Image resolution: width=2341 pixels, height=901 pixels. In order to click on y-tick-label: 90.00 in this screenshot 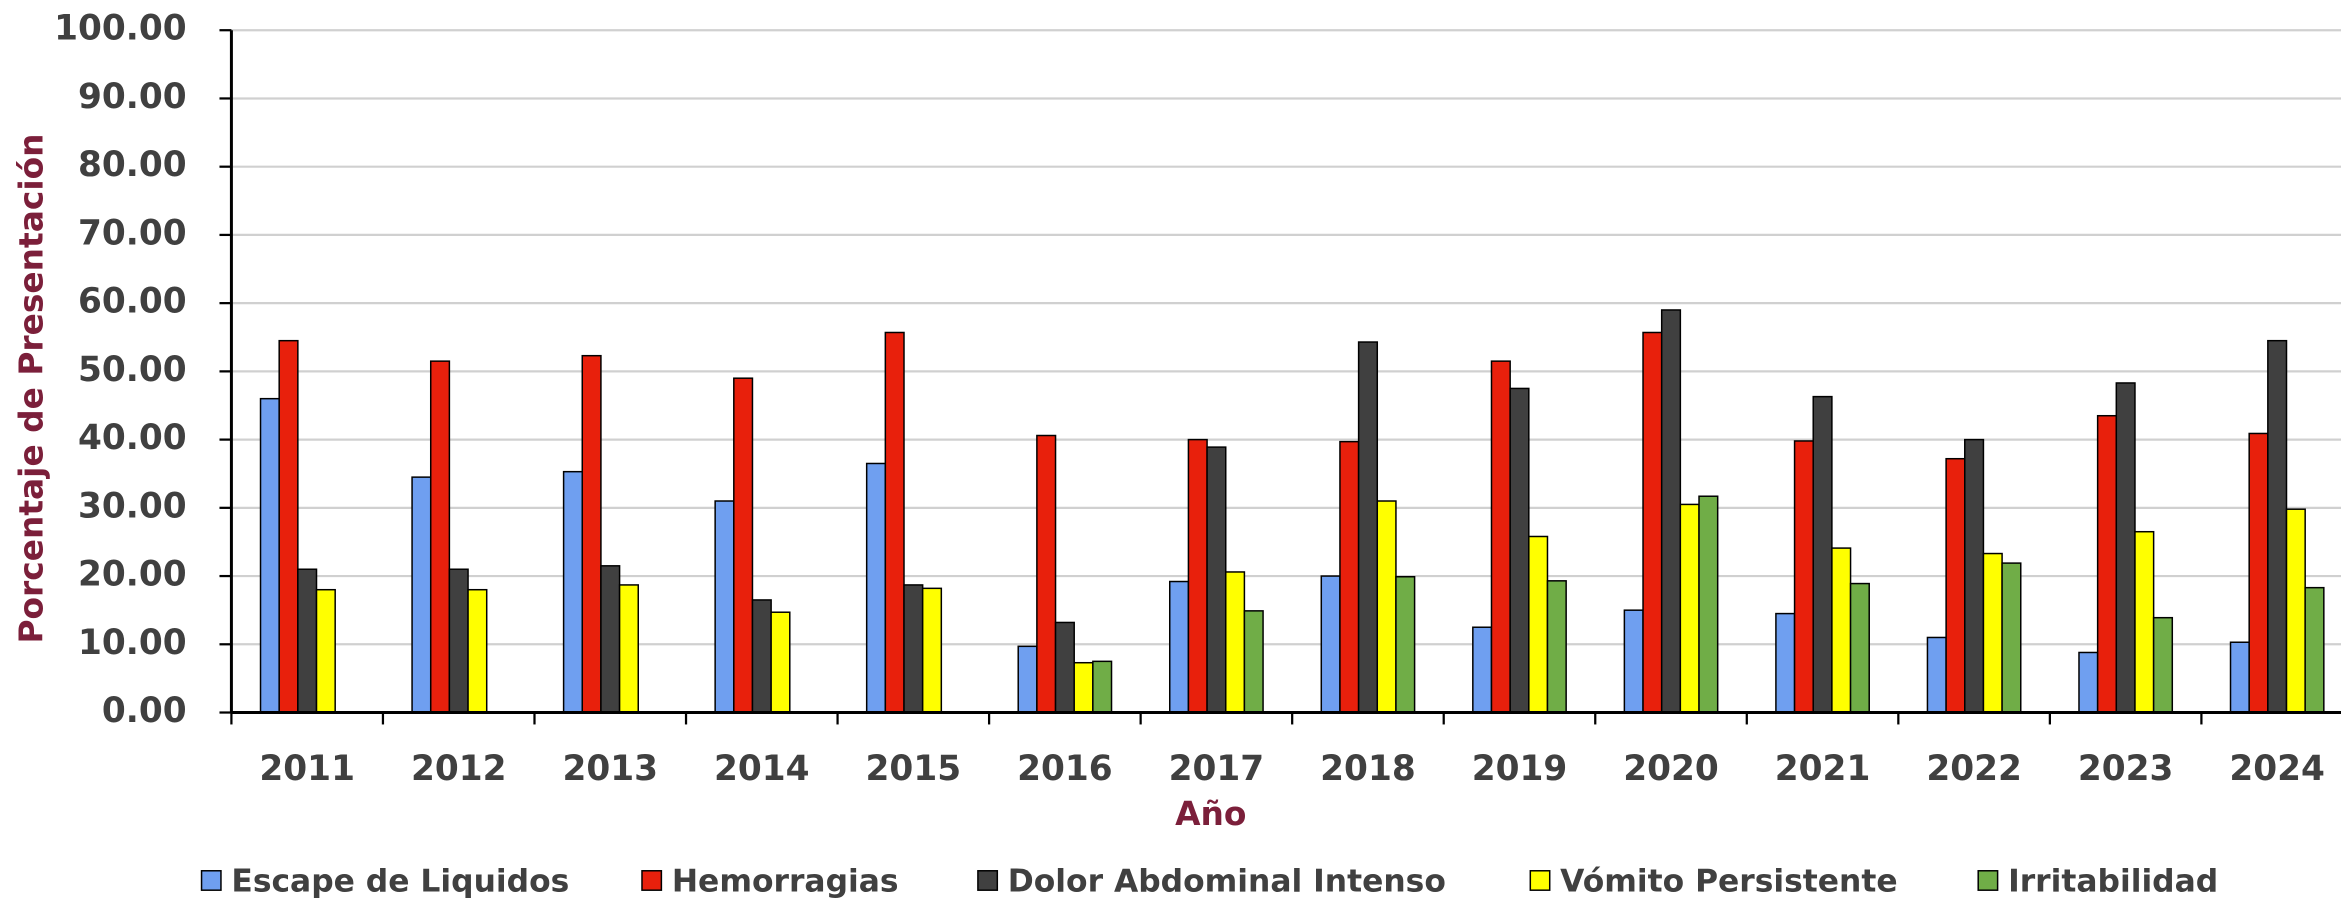, I will do `click(132, 97)`.